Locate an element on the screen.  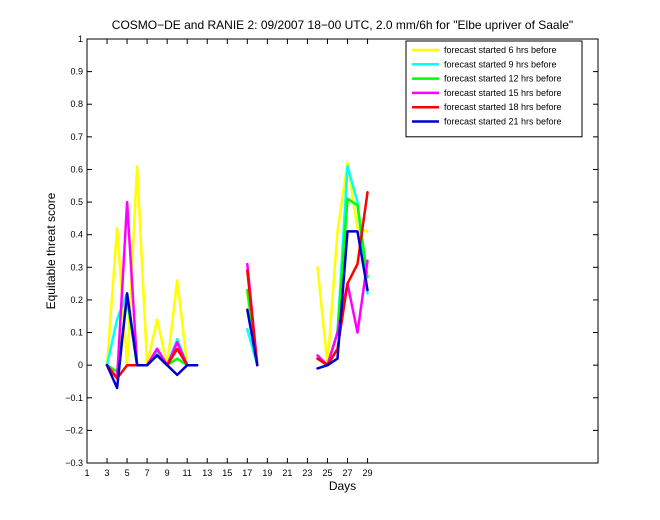
x-tick-label: 21 is located at coordinates (287, 473).